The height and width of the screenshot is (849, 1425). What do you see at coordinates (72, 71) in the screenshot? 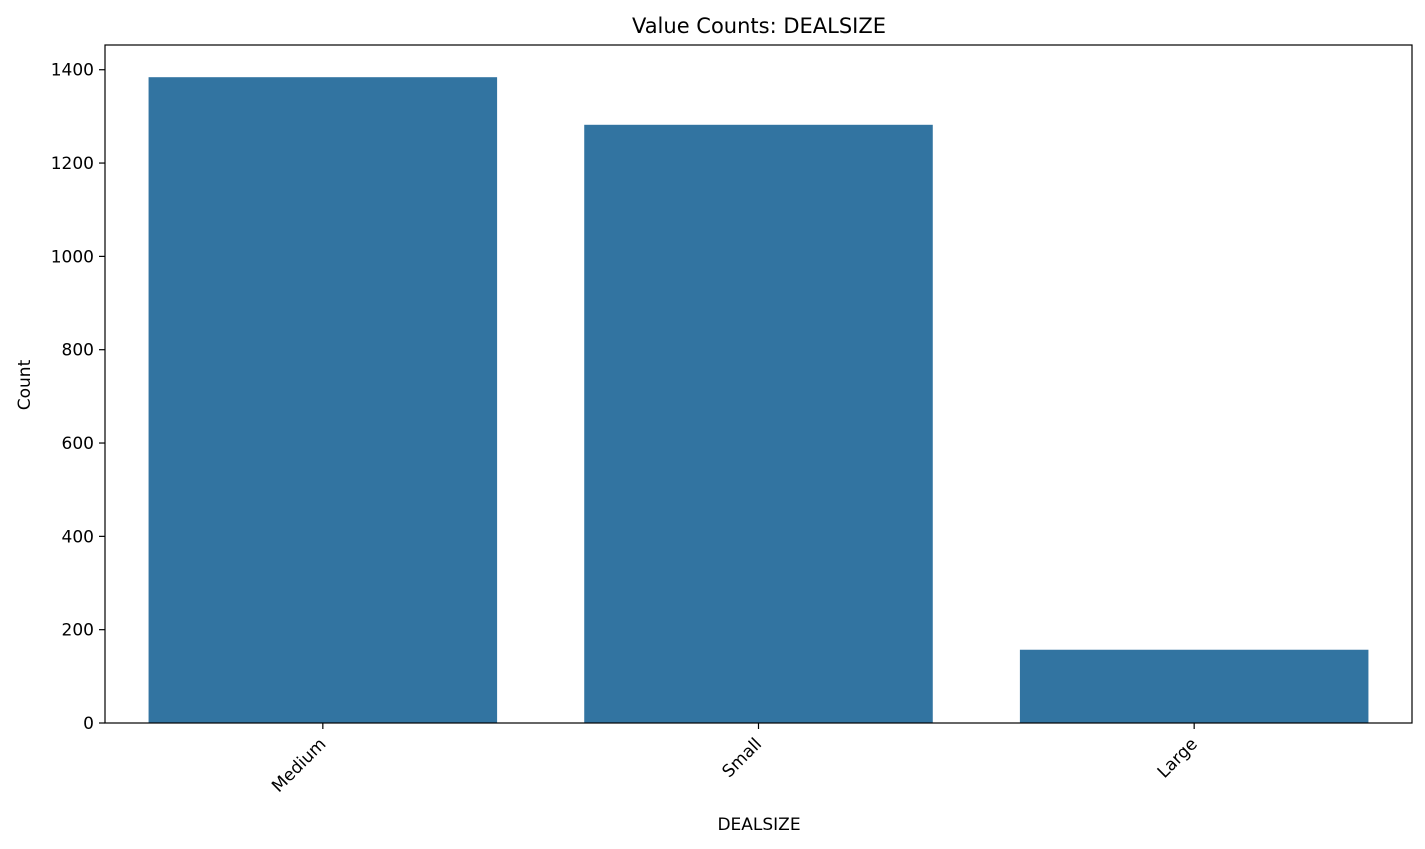
I see `y-tick-label: 1400` at bounding box center [72, 71].